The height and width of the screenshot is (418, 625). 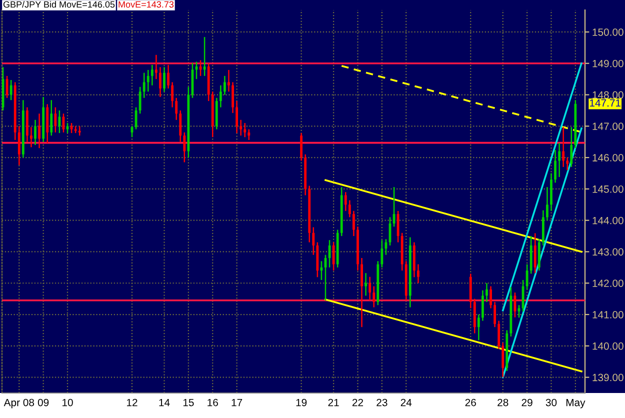 I want to click on x-tick-label: 21, so click(x=333, y=402).